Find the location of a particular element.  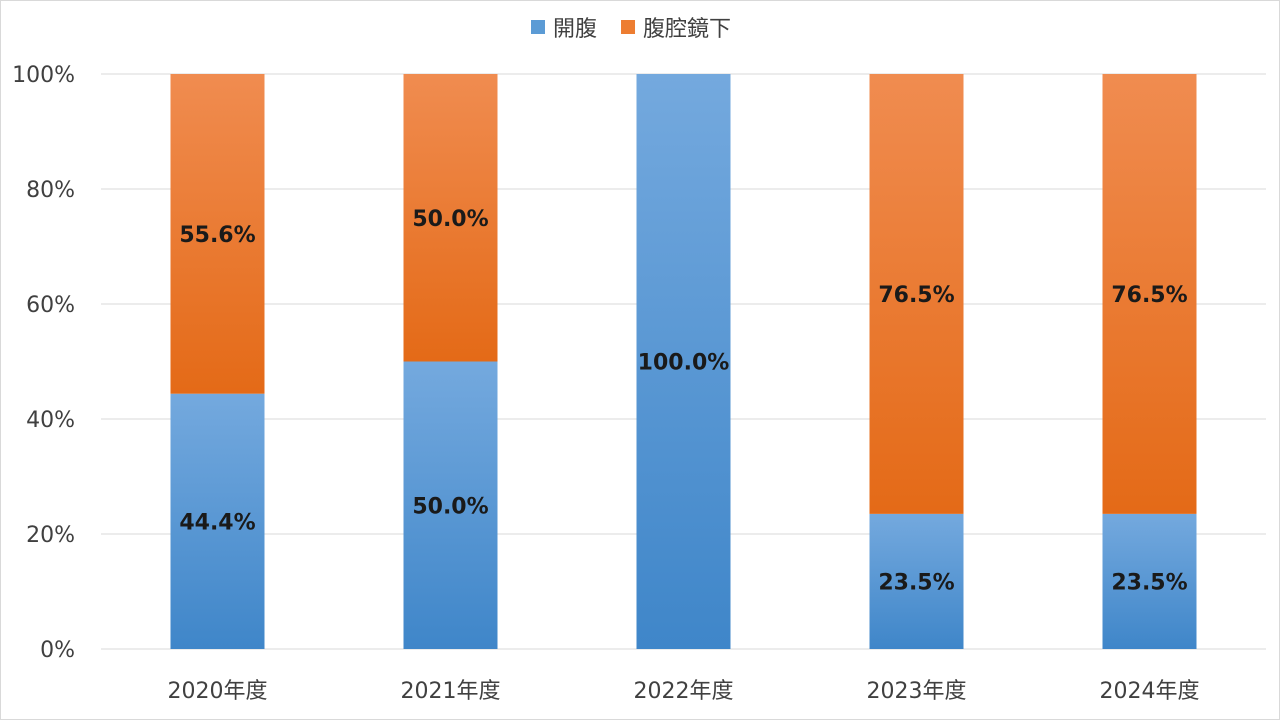

data-label: 55.6% is located at coordinates (217, 235).